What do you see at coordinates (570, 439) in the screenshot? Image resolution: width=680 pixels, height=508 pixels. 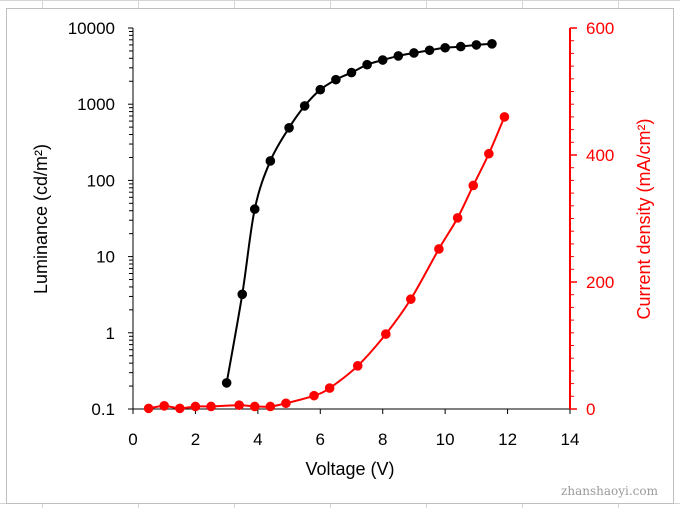 I see `x-tick-label: 14` at bounding box center [570, 439].